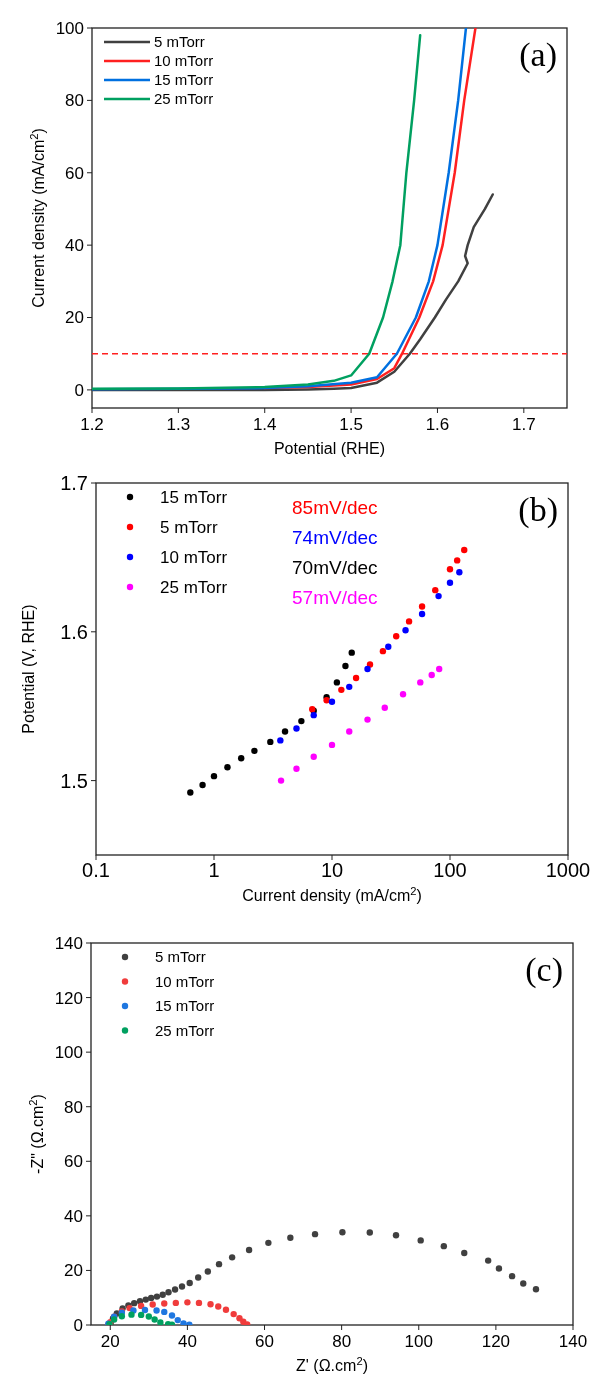 The width and height of the screenshot is (595, 1394). I want to click on chart-title: (b), so click(538, 510).